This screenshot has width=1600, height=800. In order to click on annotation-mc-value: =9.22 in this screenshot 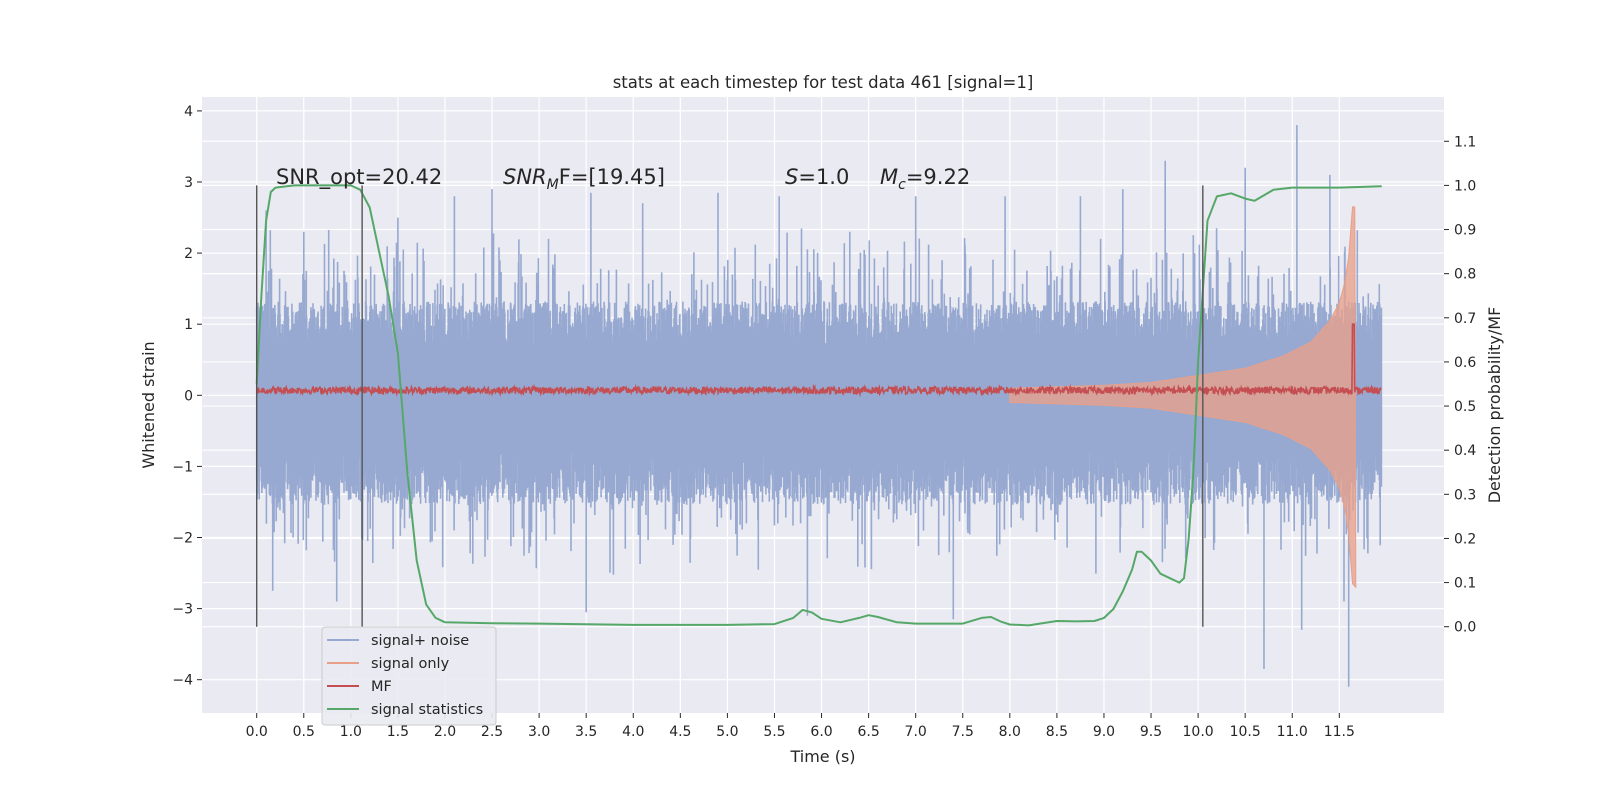, I will do `click(938, 177)`.